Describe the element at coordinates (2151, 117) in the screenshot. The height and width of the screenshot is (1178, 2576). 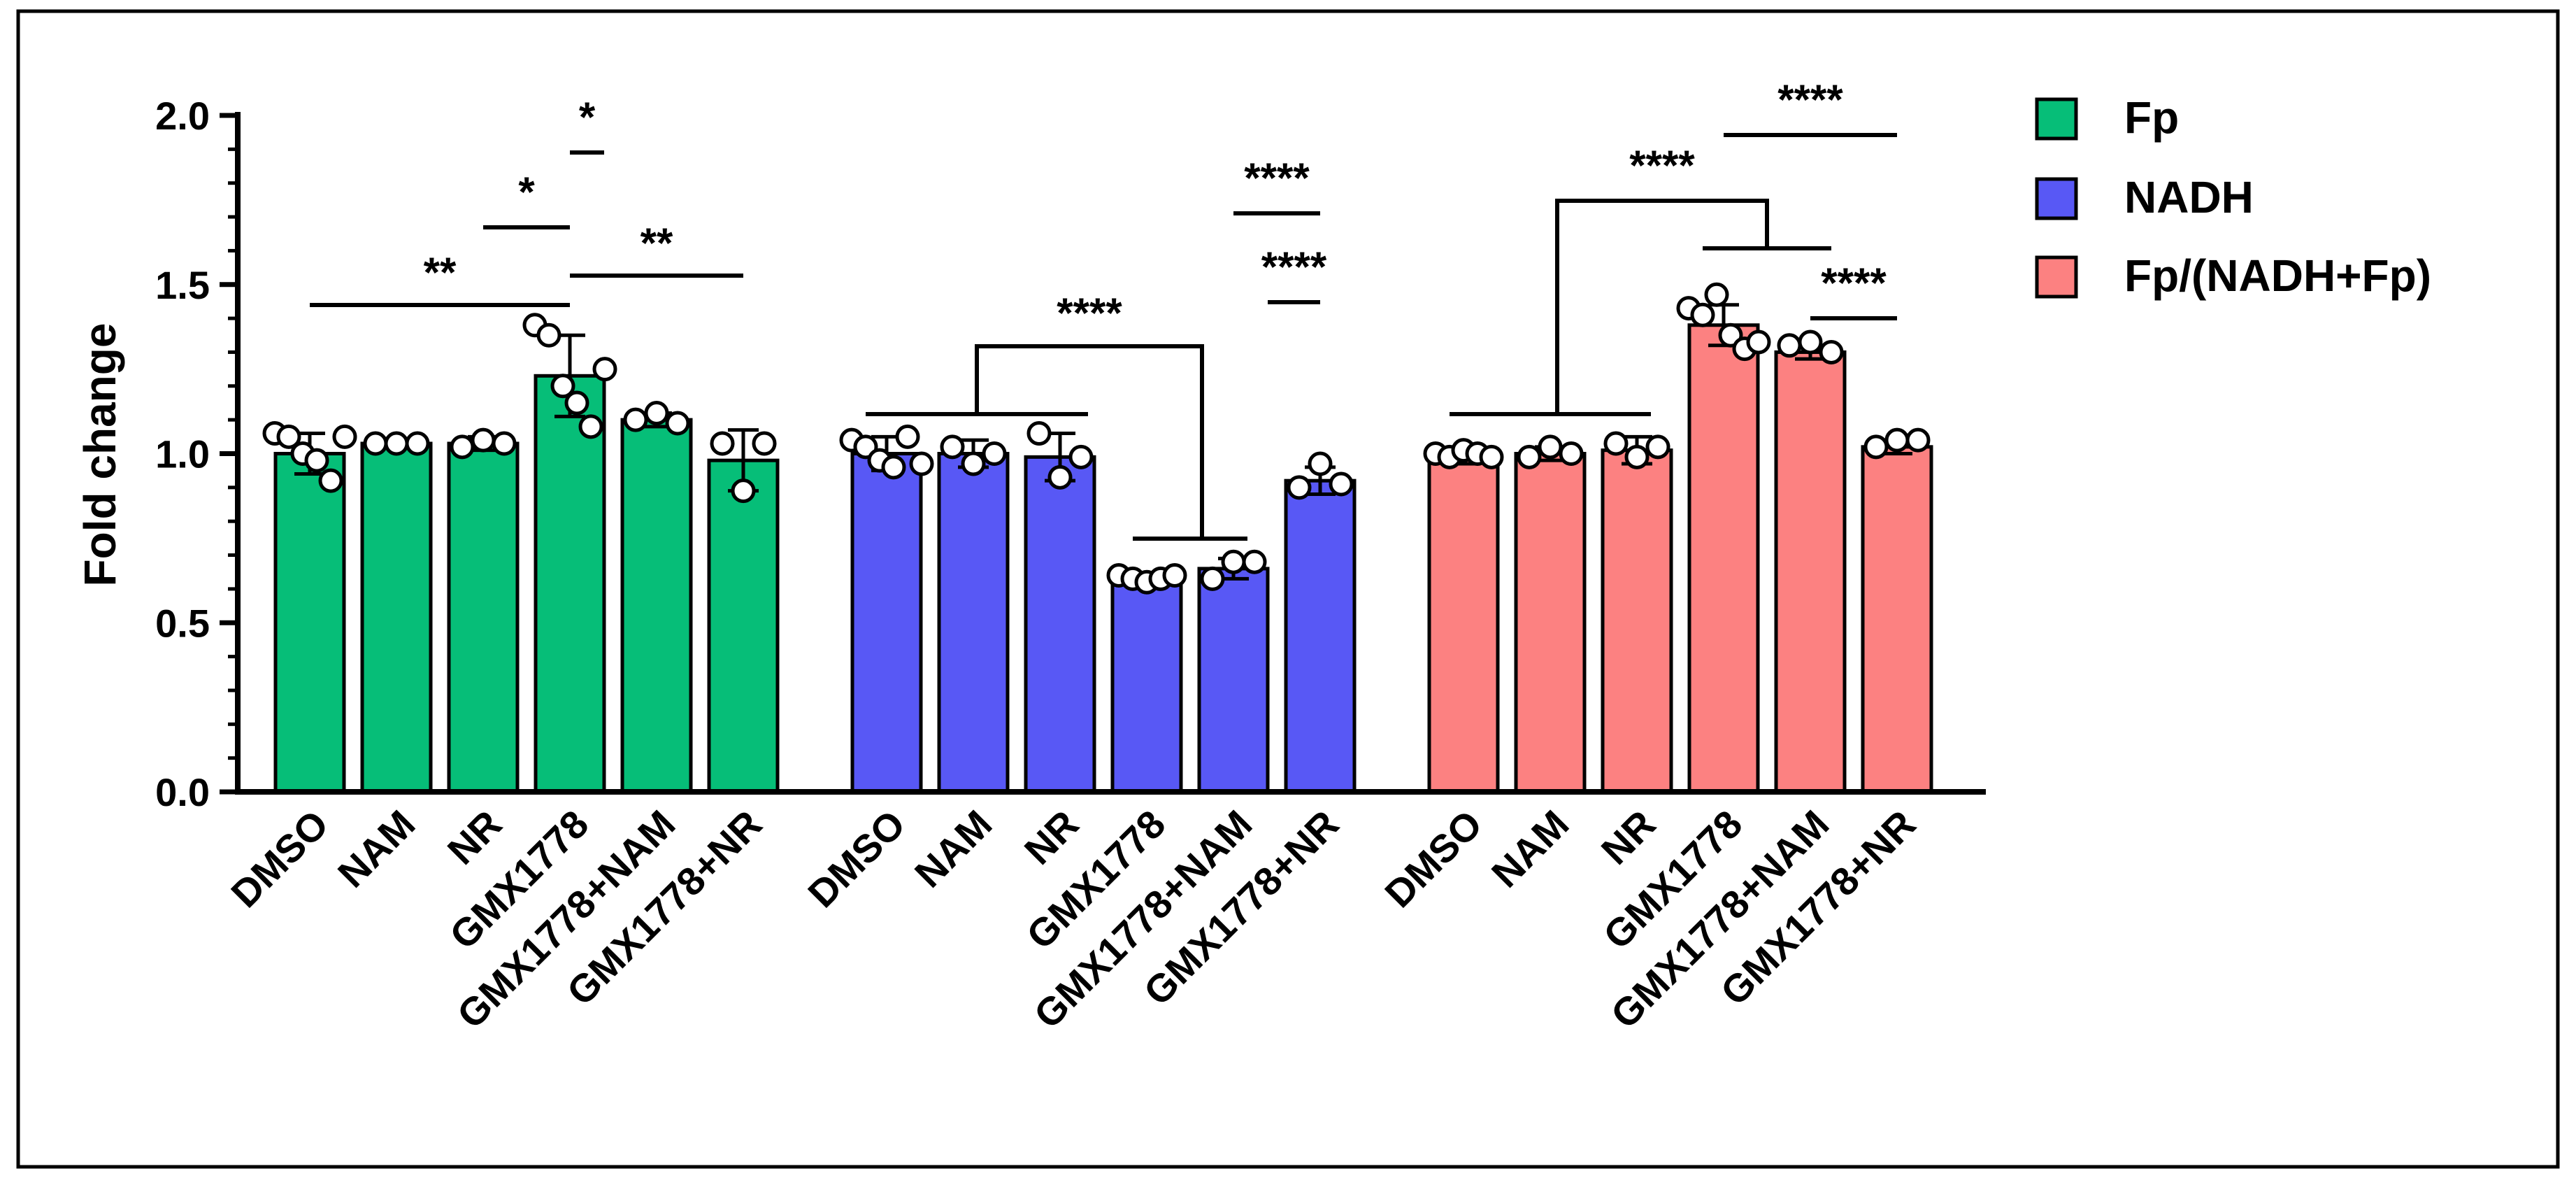
I see `legend-label: Fp` at that location.